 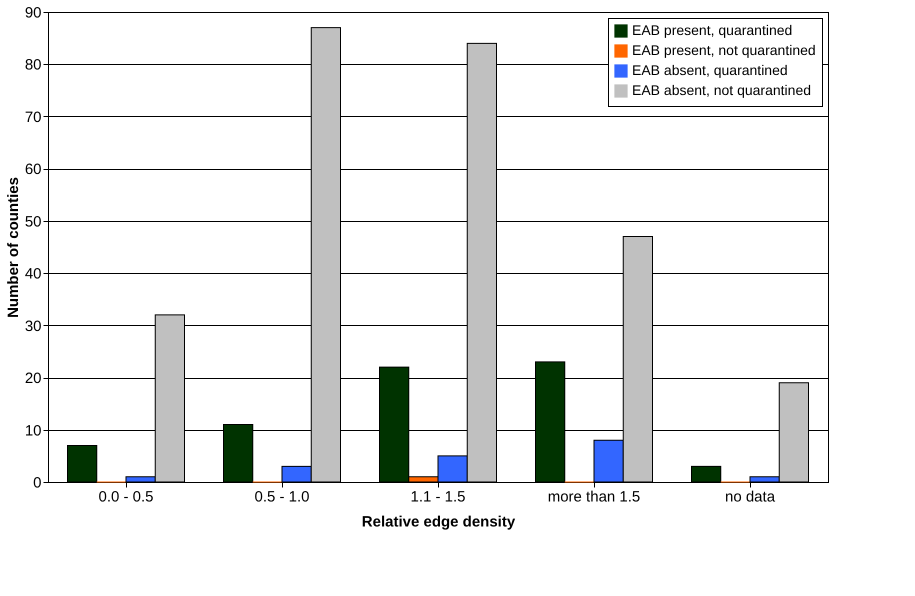 I want to click on x-tick-label: 0.0 - 0.5, so click(x=126, y=497).